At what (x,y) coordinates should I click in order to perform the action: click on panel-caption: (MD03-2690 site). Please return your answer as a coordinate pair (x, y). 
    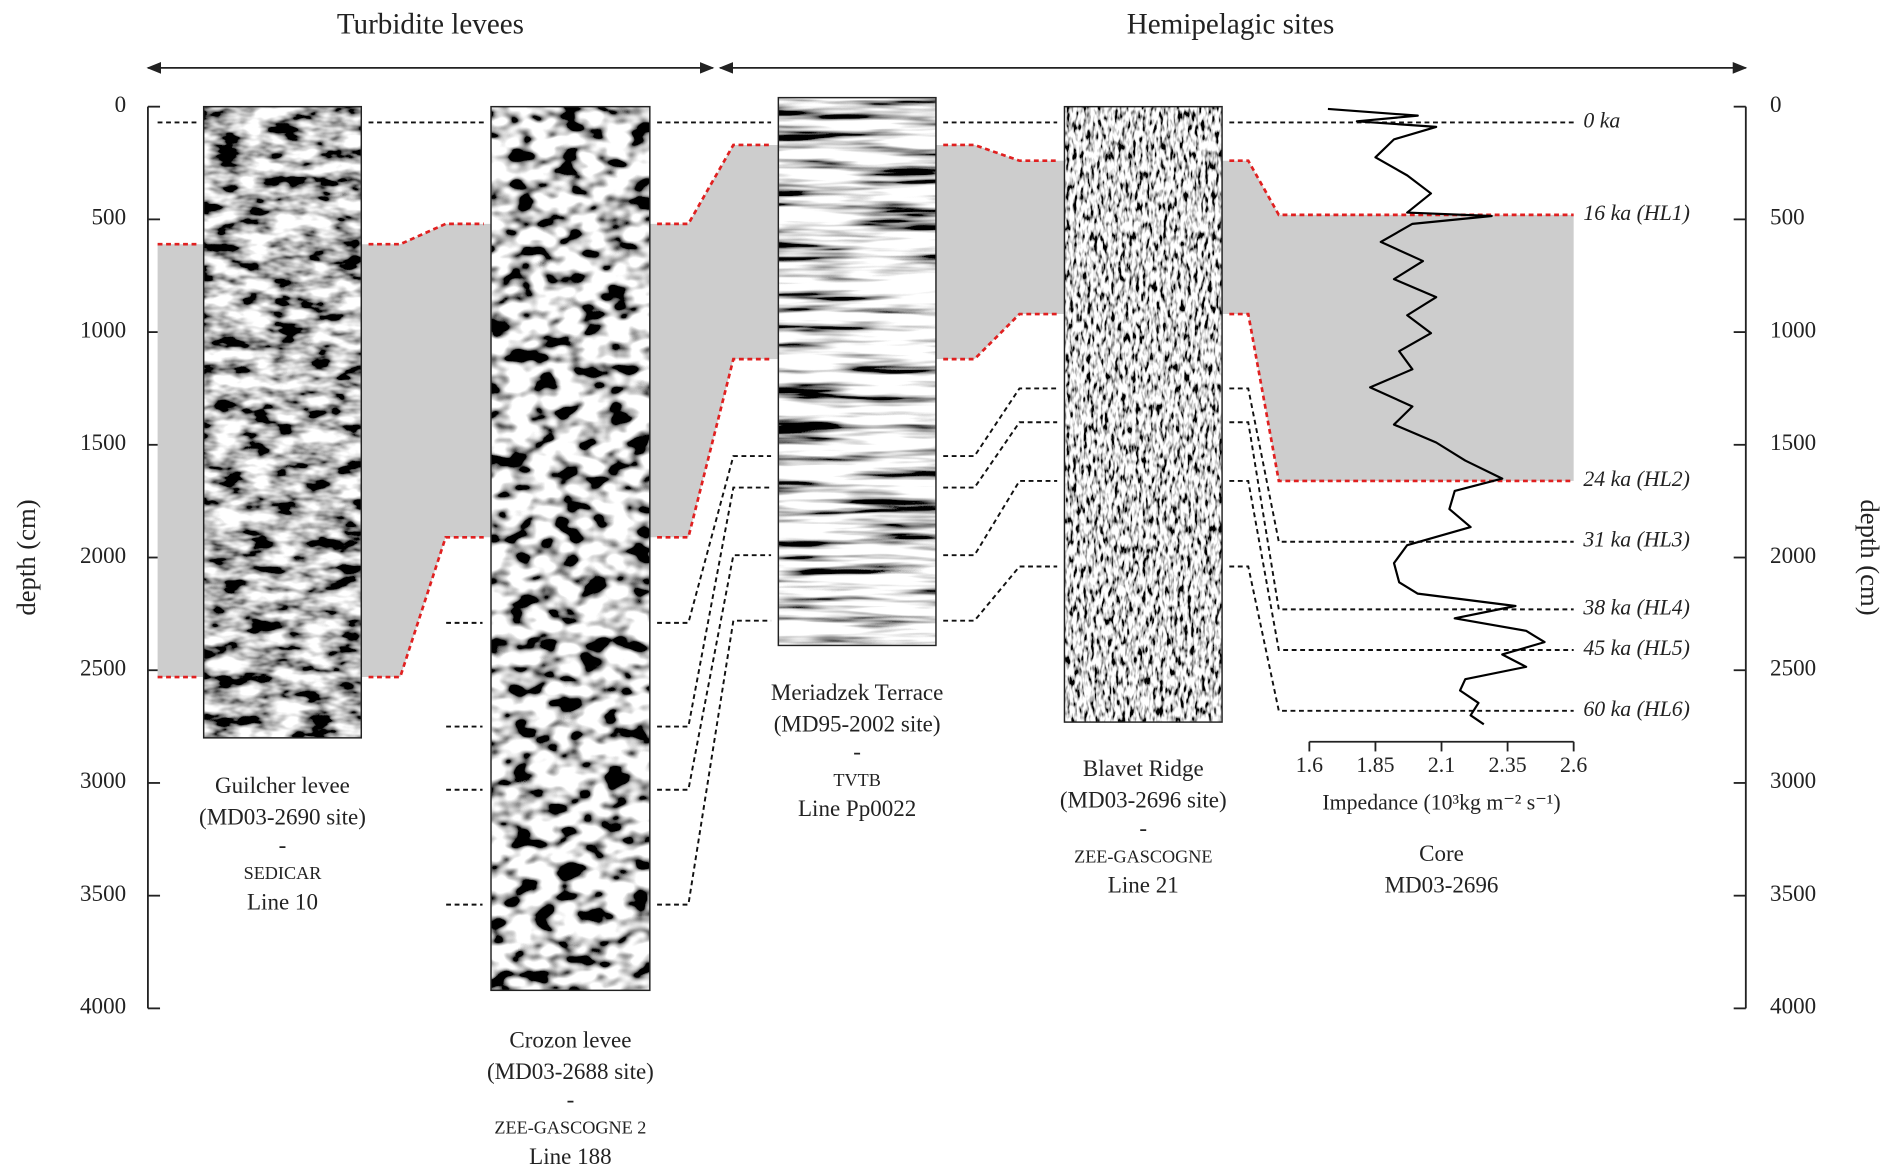
    Looking at the image, I should click on (282, 817).